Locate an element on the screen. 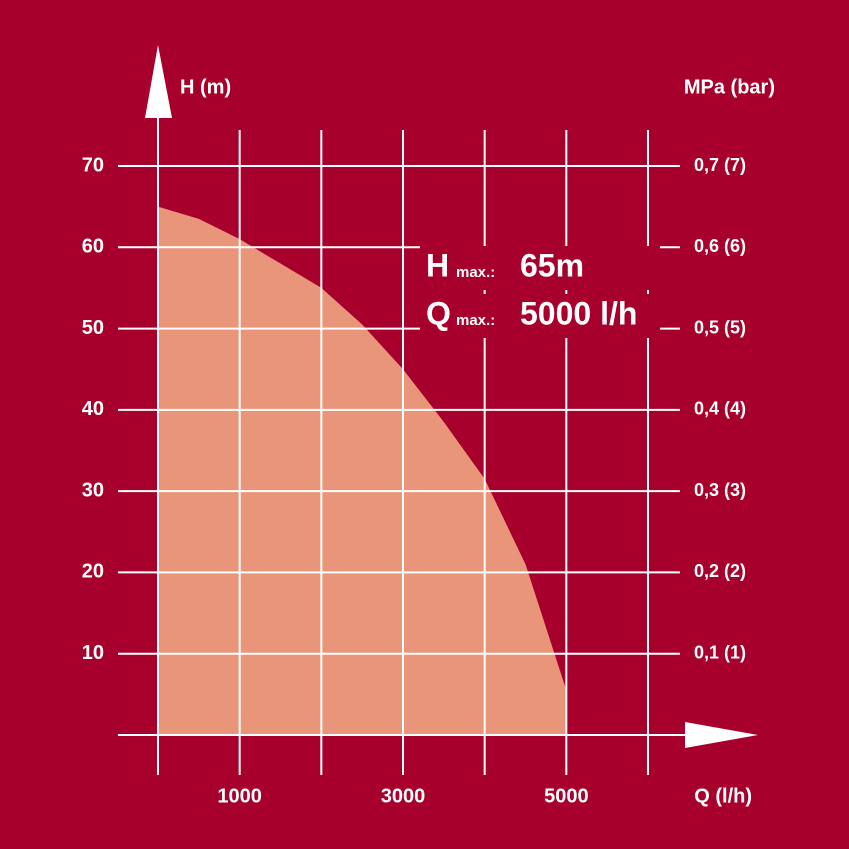 Image resolution: width=849 pixels, height=849 pixels. y-tick-label: 70 is located at coordinates (93, 165).